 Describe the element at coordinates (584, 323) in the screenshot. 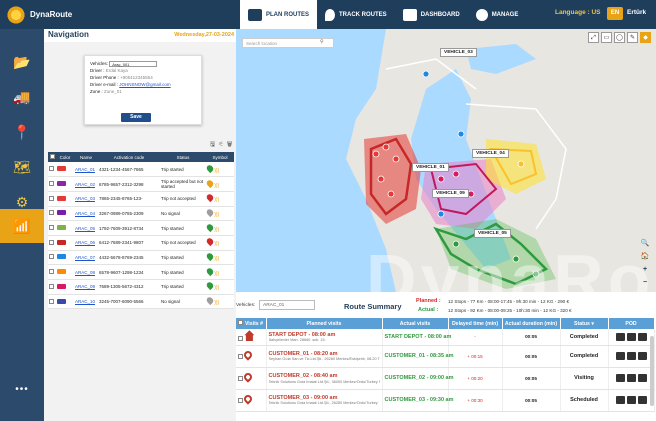

I see `column-status: Status ▾` at that location.